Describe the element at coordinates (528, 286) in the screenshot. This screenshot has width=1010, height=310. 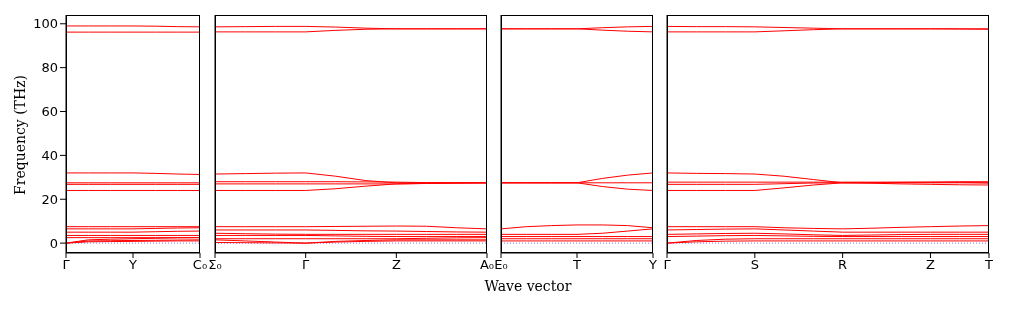
I see `x-axis-title: Wave vector` at that location.